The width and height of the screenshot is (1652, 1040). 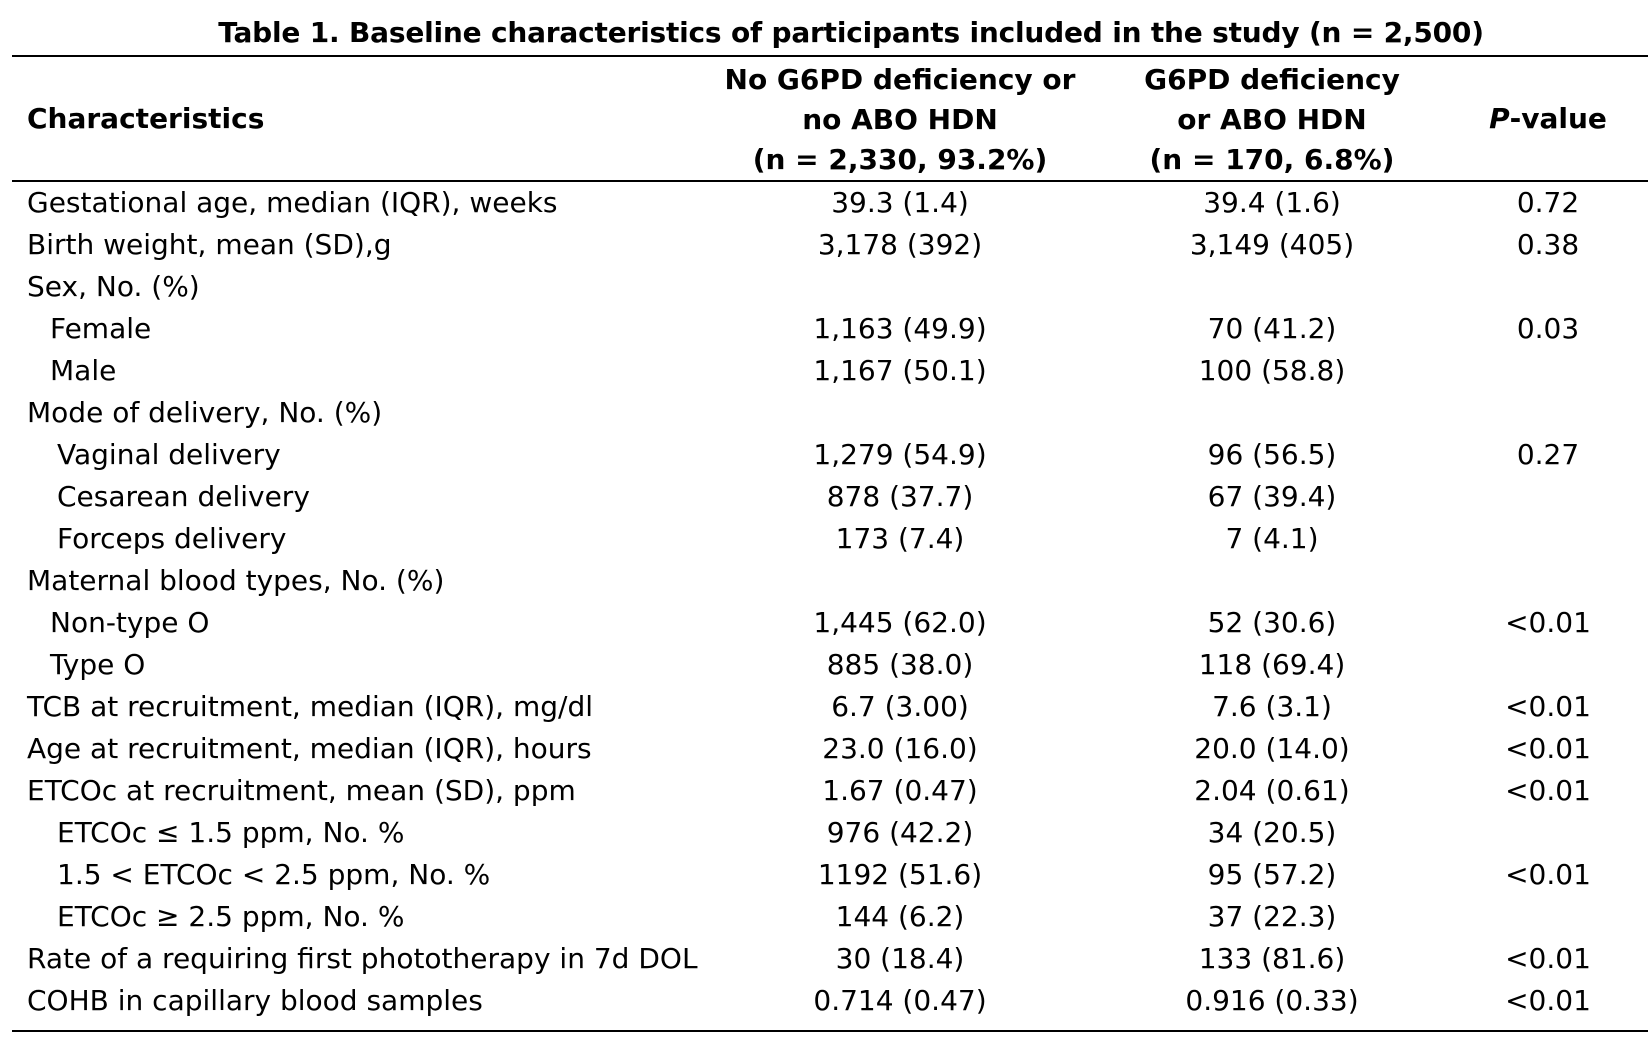 I want to click on table-row: Forceps delivery 173 (7.4) 7 (4.1), so click(x=826, y=539).